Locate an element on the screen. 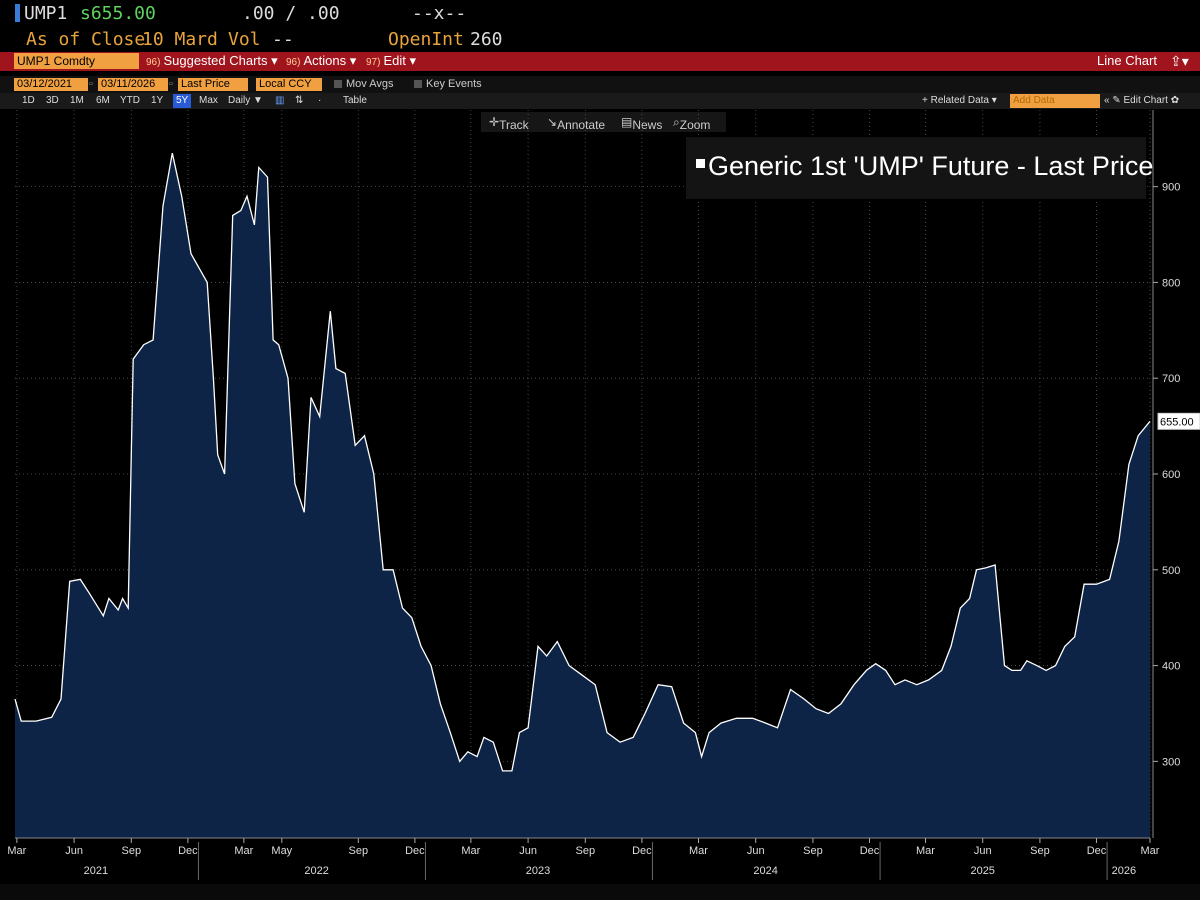  last-value-label: 655.00 is located at coordinates (1177, 422).